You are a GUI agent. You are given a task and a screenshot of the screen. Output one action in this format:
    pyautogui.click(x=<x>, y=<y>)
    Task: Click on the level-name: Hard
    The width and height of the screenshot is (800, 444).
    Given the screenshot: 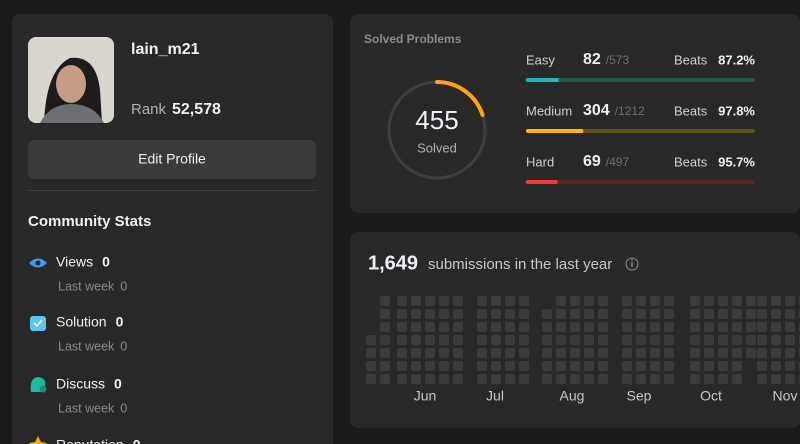 What is the action you would take?
    pyautogui.click(x=540, y=161)
    